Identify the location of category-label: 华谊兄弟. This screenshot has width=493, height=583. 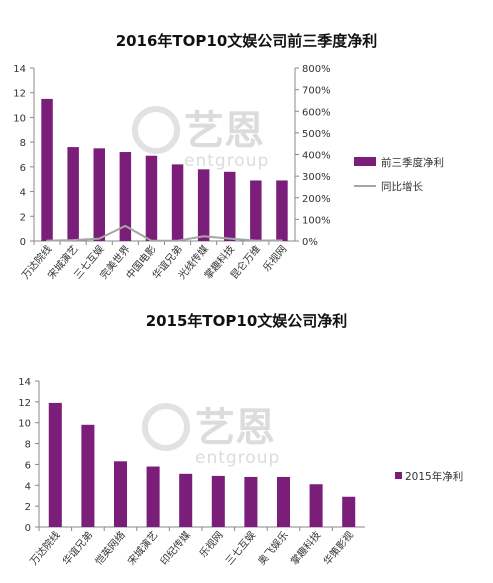
(78, 548).